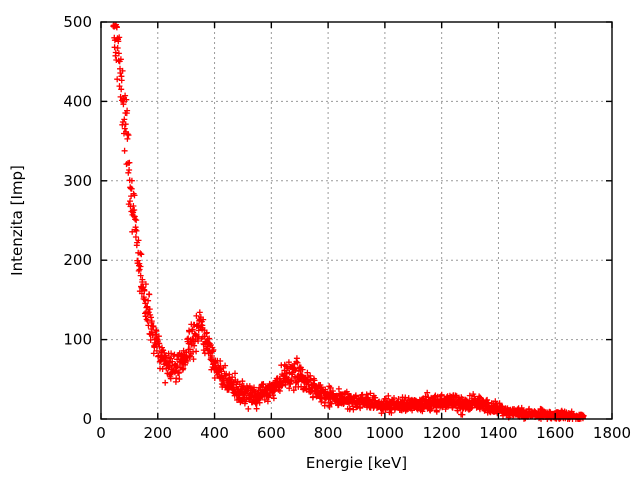 The height and width of the screenshot is (480, 640). I want to click on y-tick-labels: 0 100 200 300 400 500, so click(77, 220).